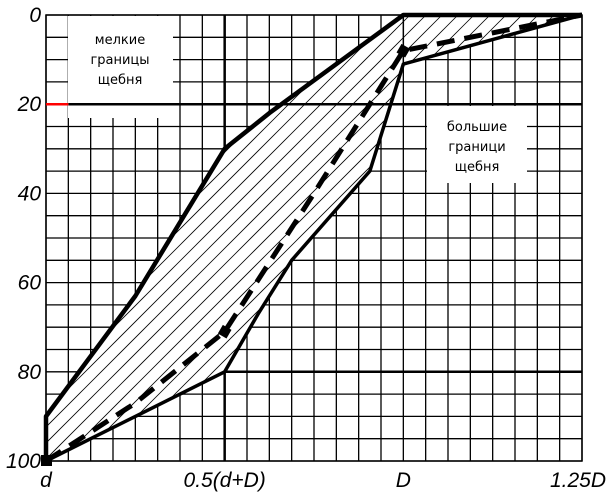 Image resolution: width=614 pixels, height=495 pixels. What do you see at coordinates (46, 460) in the screenshot?
I see `origin-marker` at bounding box center [46, 460].